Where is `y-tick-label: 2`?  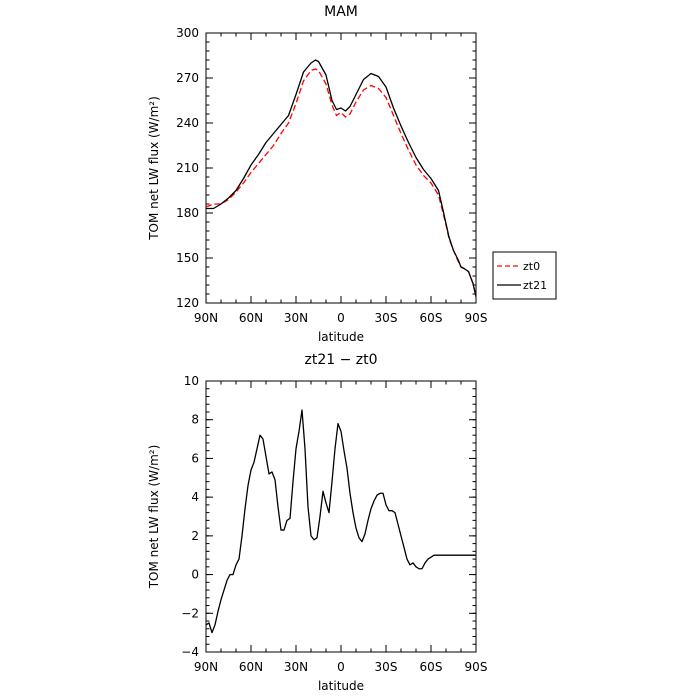
y-tick-label: 2 is located at coordinates (195, 536).